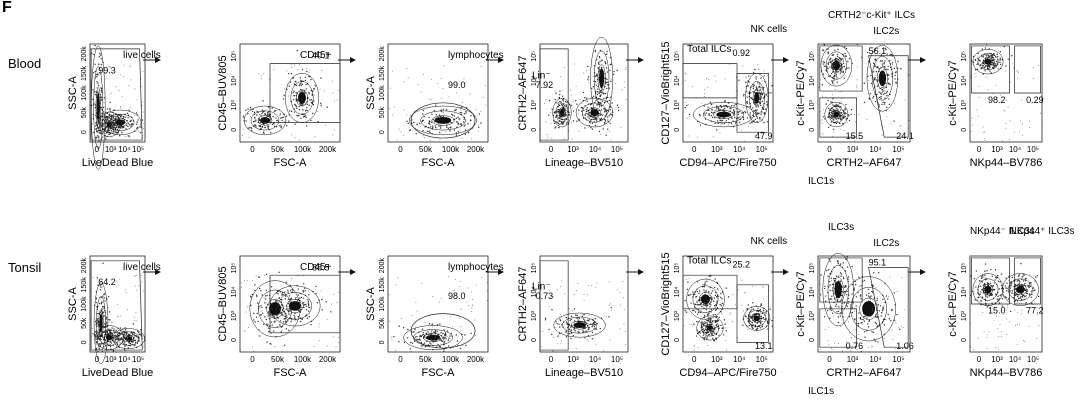 This screenshot has height=414, width=1080. What do you see at coordinates (838, 117) in the screenshot?
I see `gate-outline` at bounding box center [838, 117].